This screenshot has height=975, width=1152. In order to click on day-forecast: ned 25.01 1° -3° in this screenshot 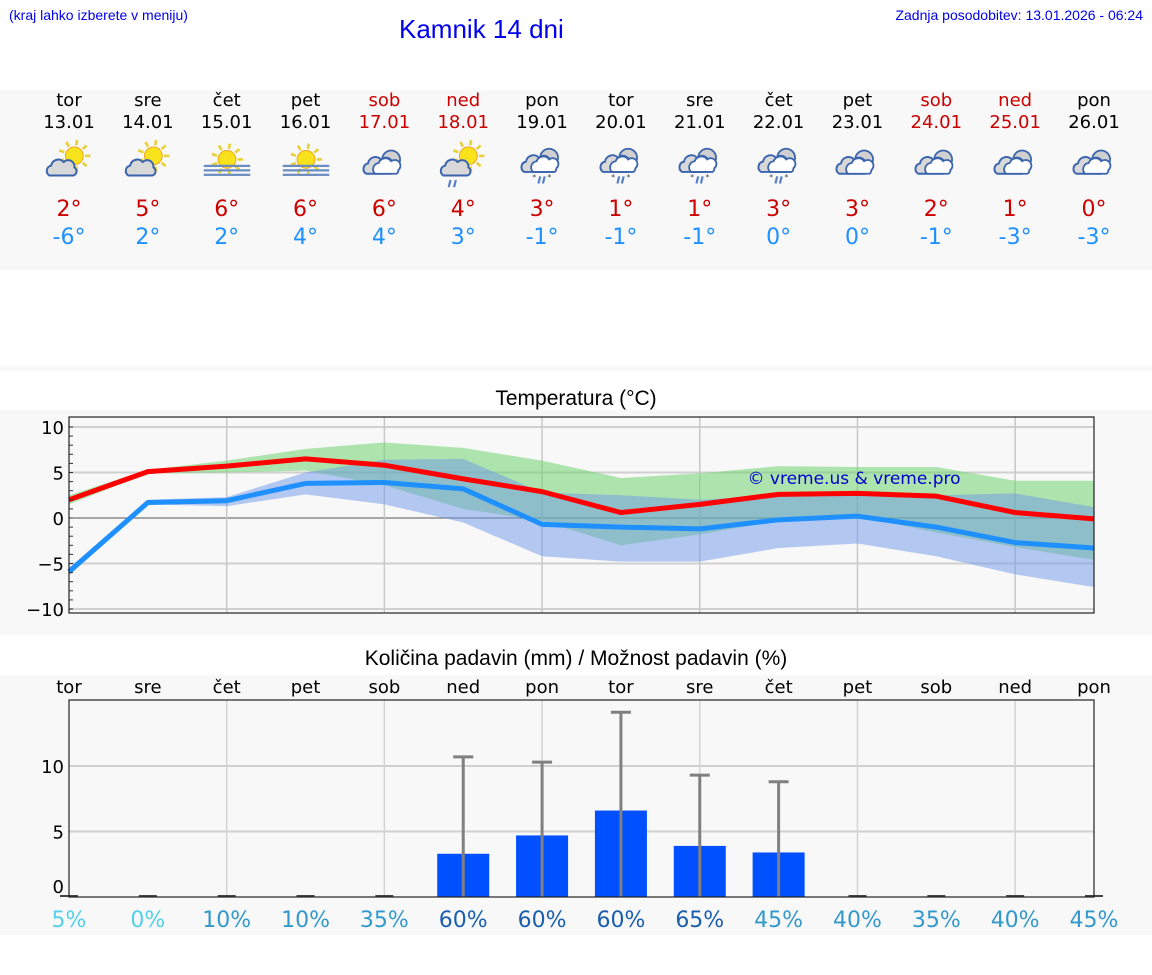, I will do `click(1015, 171)`.